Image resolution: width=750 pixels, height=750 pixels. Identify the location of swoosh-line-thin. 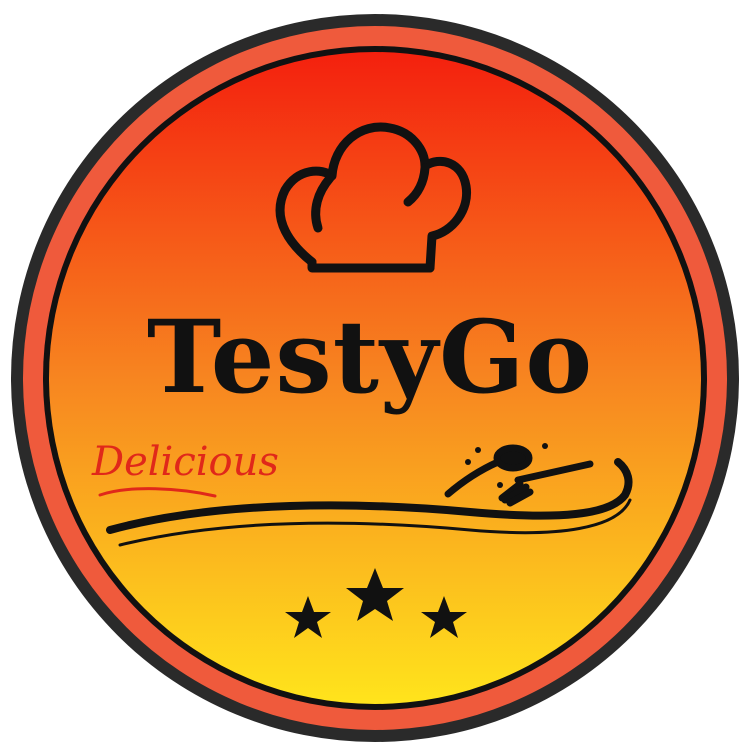
(375, 522).